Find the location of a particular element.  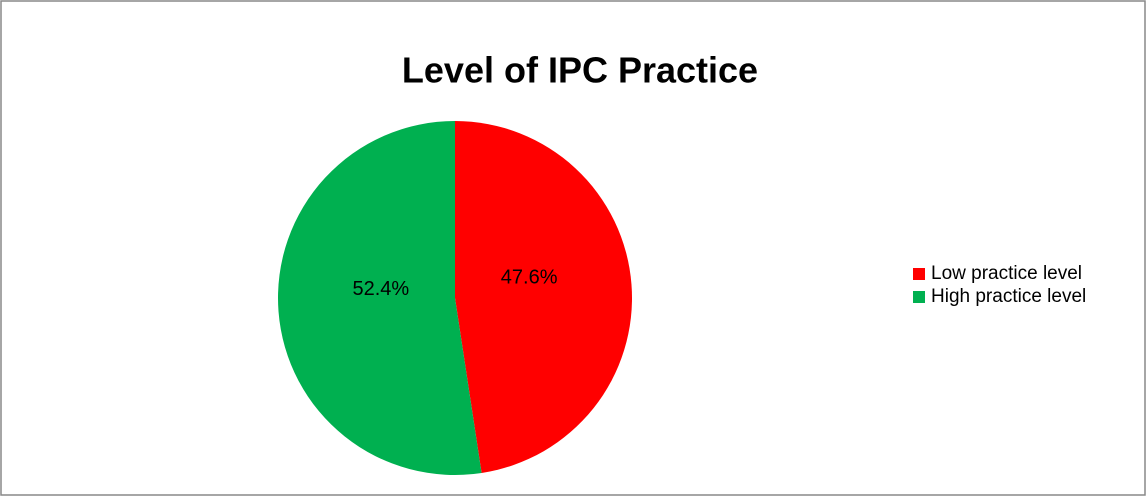

value-label: 52.4% is located at coordinates (381, 289).